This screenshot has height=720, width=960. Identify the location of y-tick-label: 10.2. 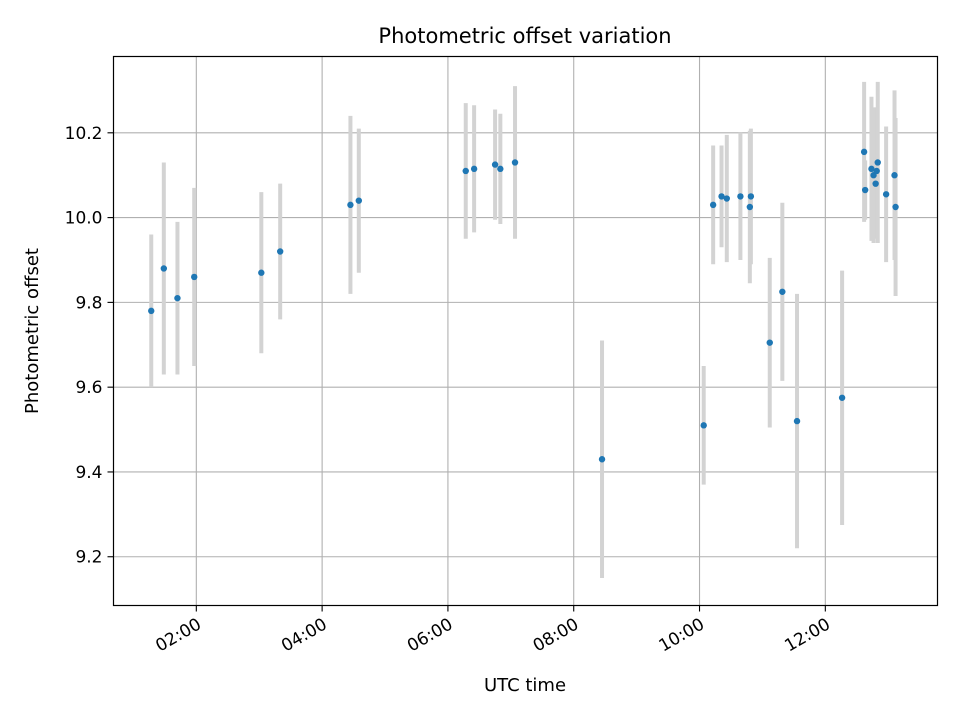
(84, 134).